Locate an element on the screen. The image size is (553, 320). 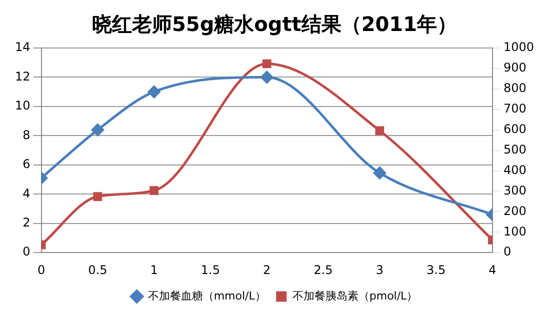
y2-tick-label: 800 is located at coordinates (514, 88).